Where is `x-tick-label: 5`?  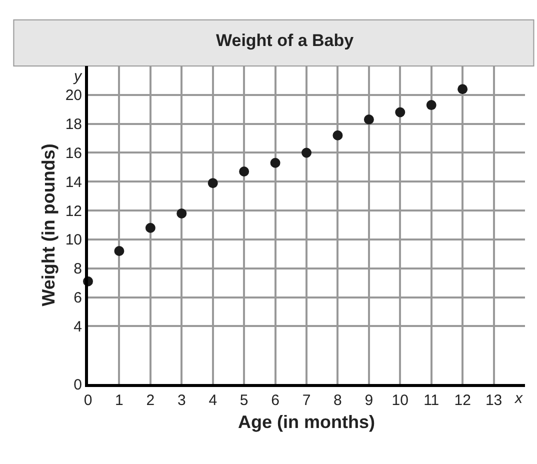 x-tick-label: 5 is located at coordinates (244, 400).